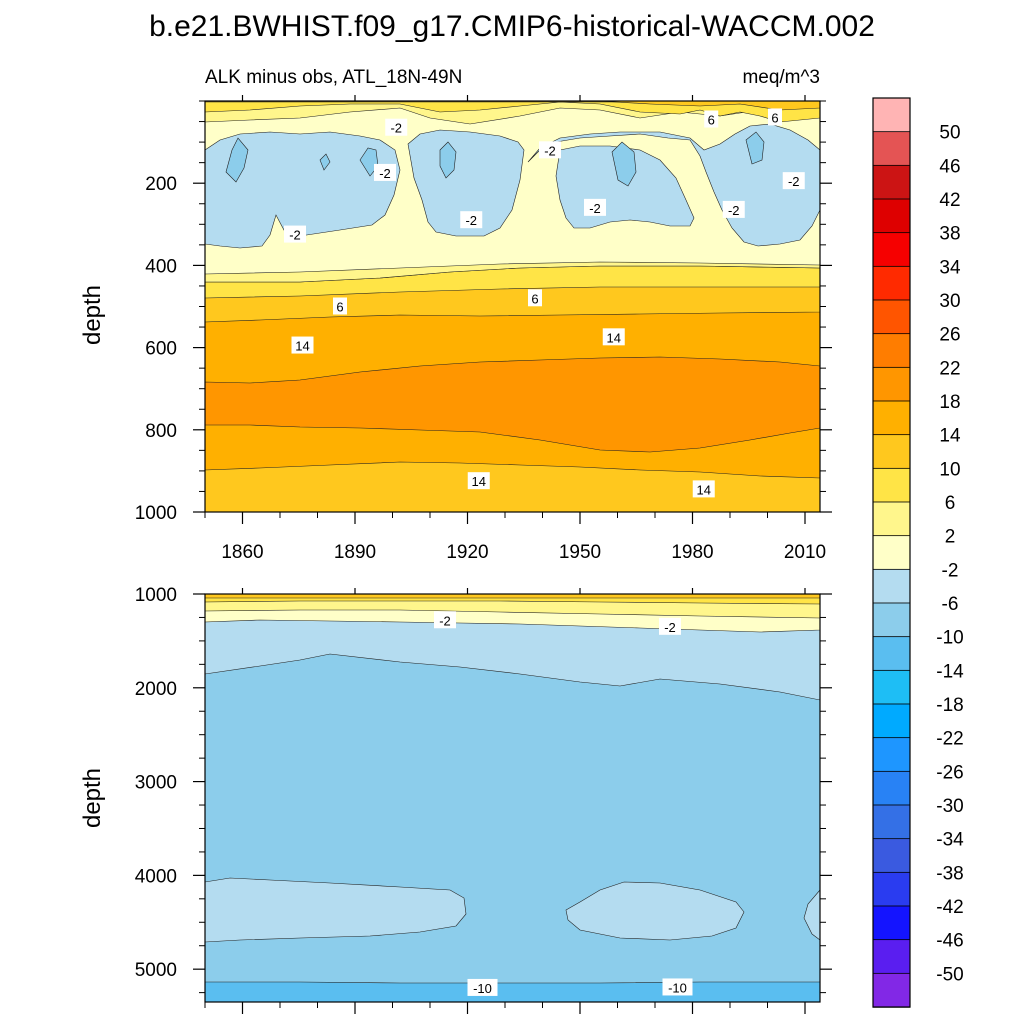 The image size is (1024, 1024). Describe the element at coordinates (355, 552) in the screenshot. I see `x-tick-label: 1890` at that location.